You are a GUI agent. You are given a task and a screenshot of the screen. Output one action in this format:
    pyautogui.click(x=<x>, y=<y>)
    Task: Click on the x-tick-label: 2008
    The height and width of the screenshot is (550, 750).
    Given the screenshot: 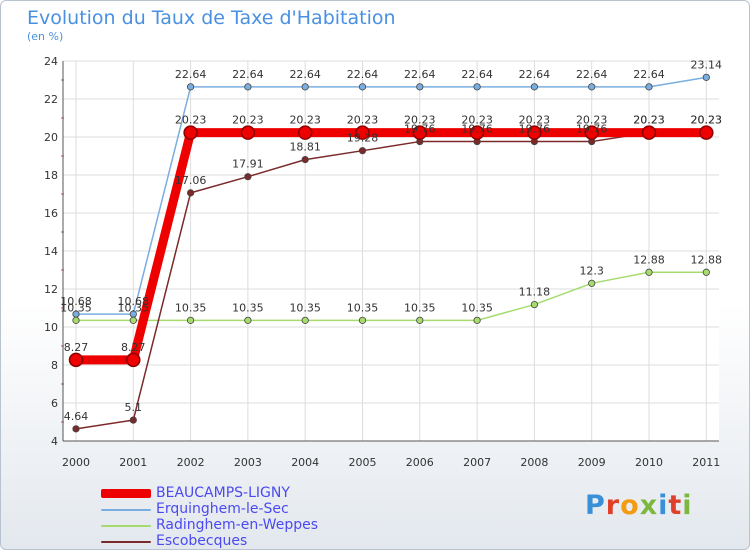 What is the action you would take?
    pyautogui.click(x=534, y=462)
    